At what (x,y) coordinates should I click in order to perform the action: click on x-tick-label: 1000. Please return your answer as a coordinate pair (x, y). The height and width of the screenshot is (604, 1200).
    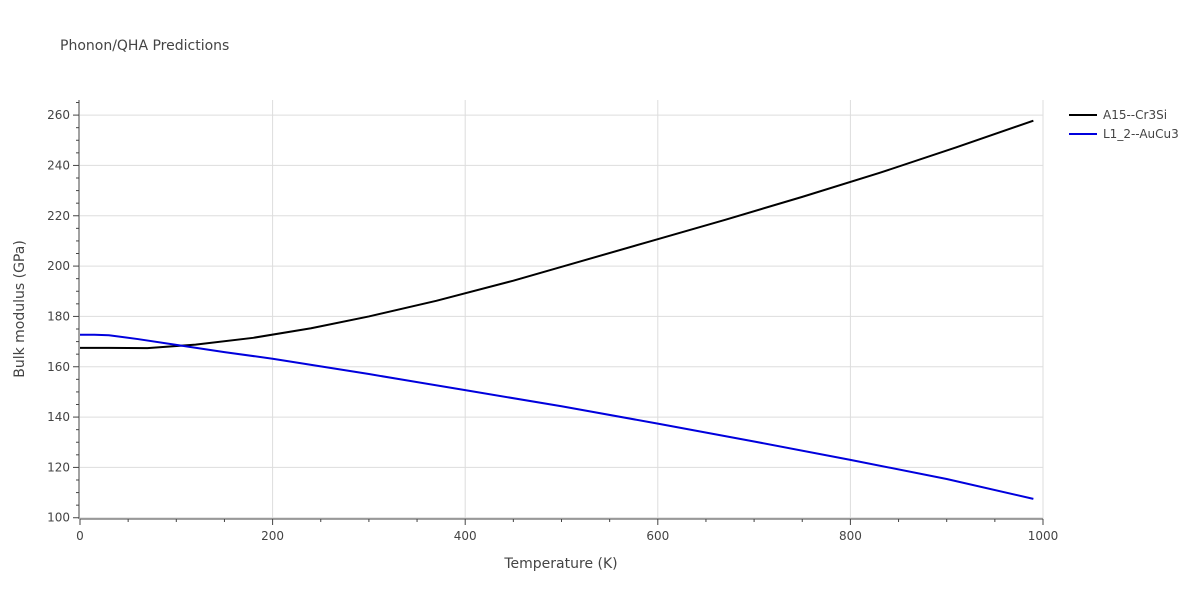
    Looking at the image, I should click on (1043, 536).